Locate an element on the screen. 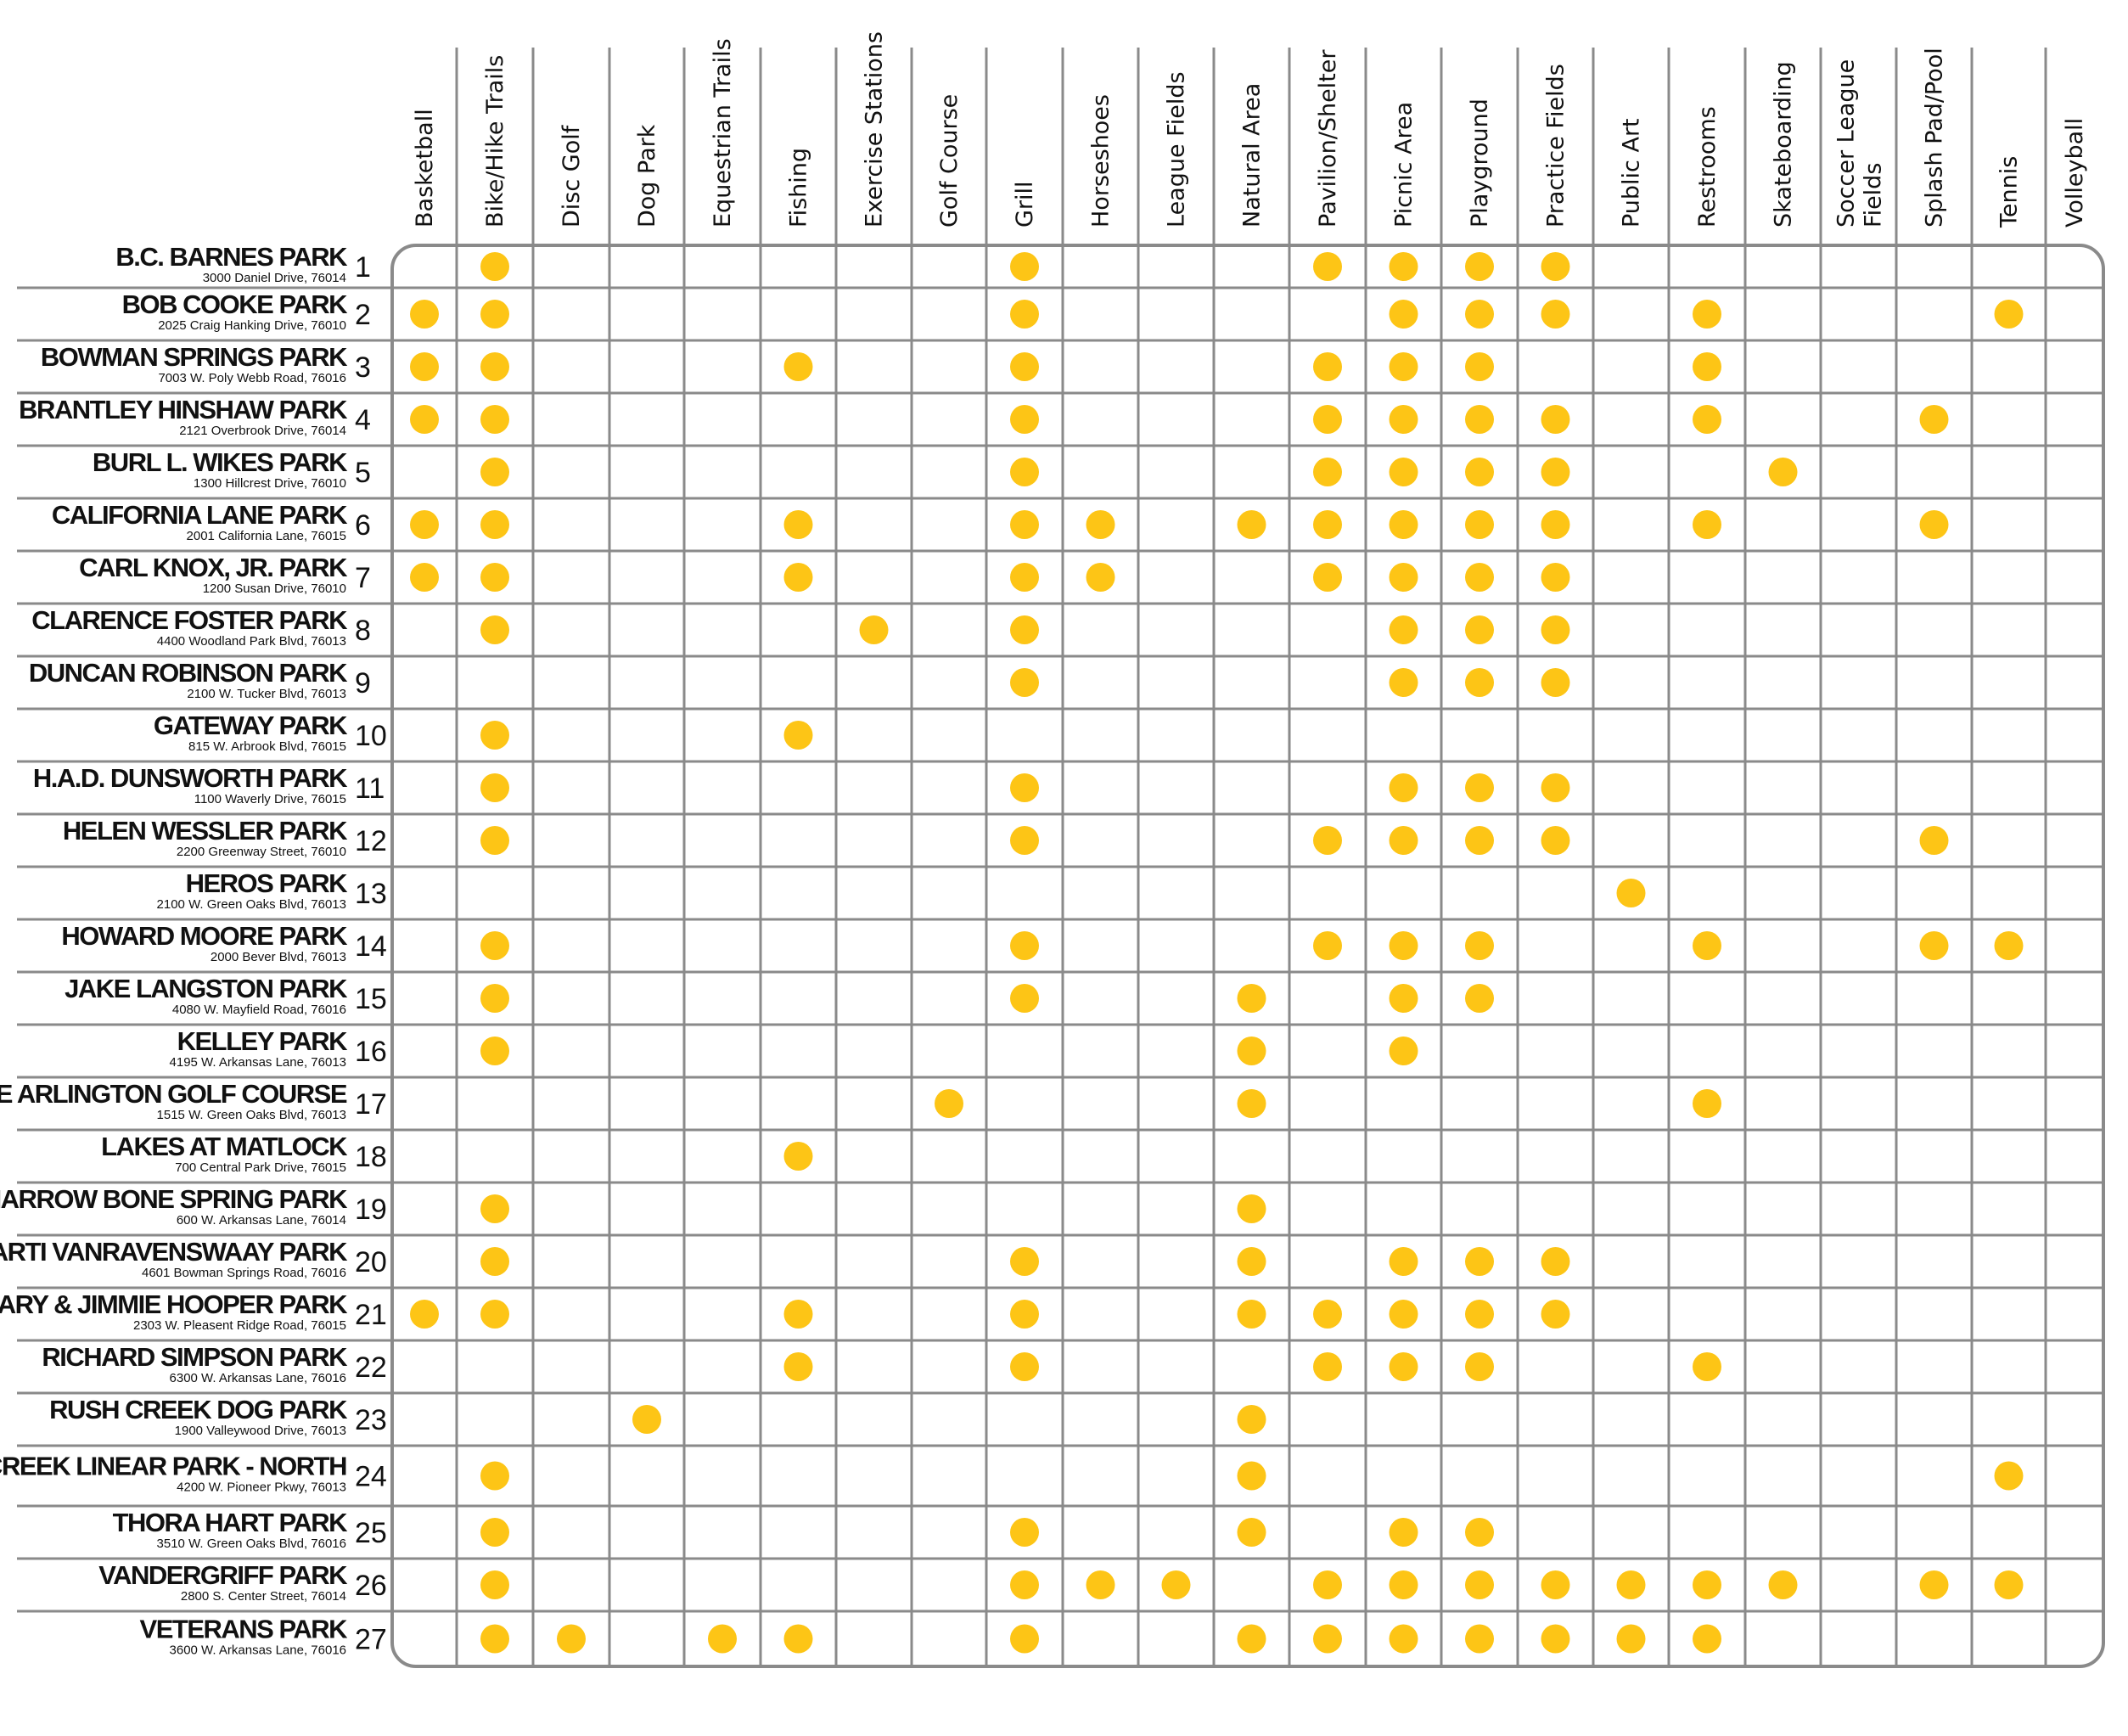  amenity-label: Playground is located at coordinates (1480, 163).